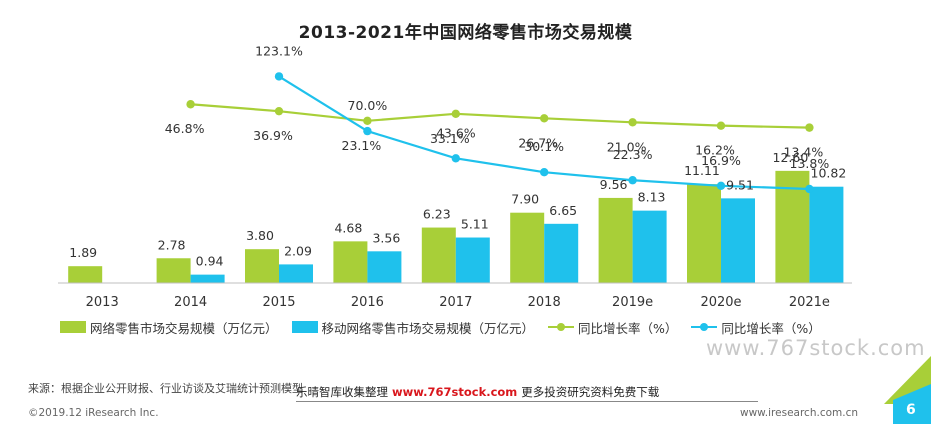  I want to click on x-tick-label: 2017, so click(455, 302).